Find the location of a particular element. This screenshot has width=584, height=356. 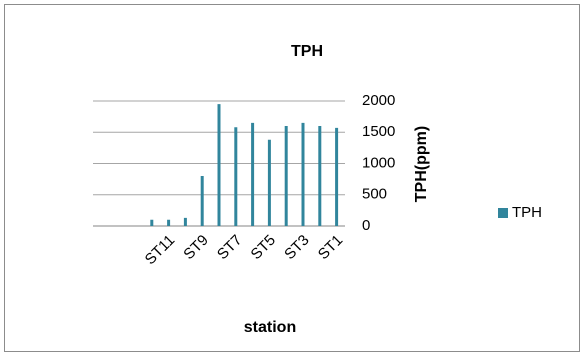

legend-label: TPH is located at coordinates (527, 212).